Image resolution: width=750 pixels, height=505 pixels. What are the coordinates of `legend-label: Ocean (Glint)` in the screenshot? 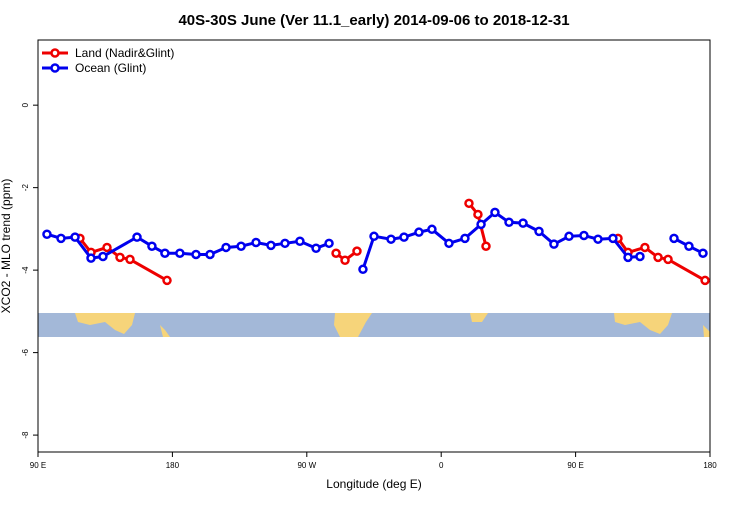 It's located at (110, 68).